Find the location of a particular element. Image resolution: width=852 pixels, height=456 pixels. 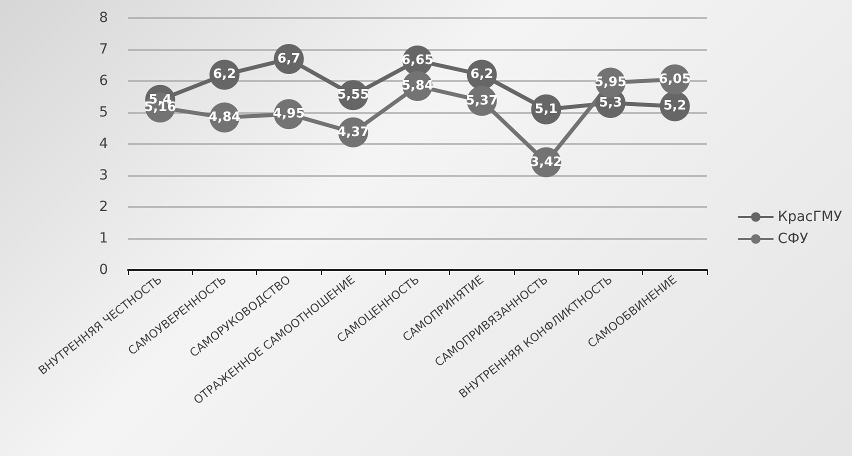

y-tick-label: 0 is located at coordinates (103, 270).